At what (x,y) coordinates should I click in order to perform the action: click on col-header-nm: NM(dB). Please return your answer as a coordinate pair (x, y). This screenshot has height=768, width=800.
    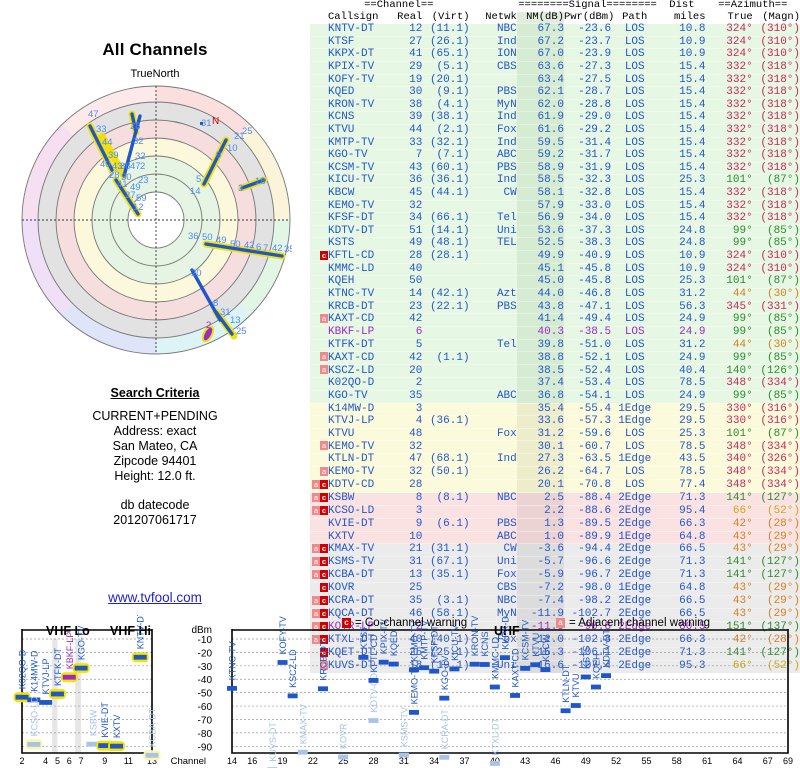
    Looking at the image, I should click on (540, 17).